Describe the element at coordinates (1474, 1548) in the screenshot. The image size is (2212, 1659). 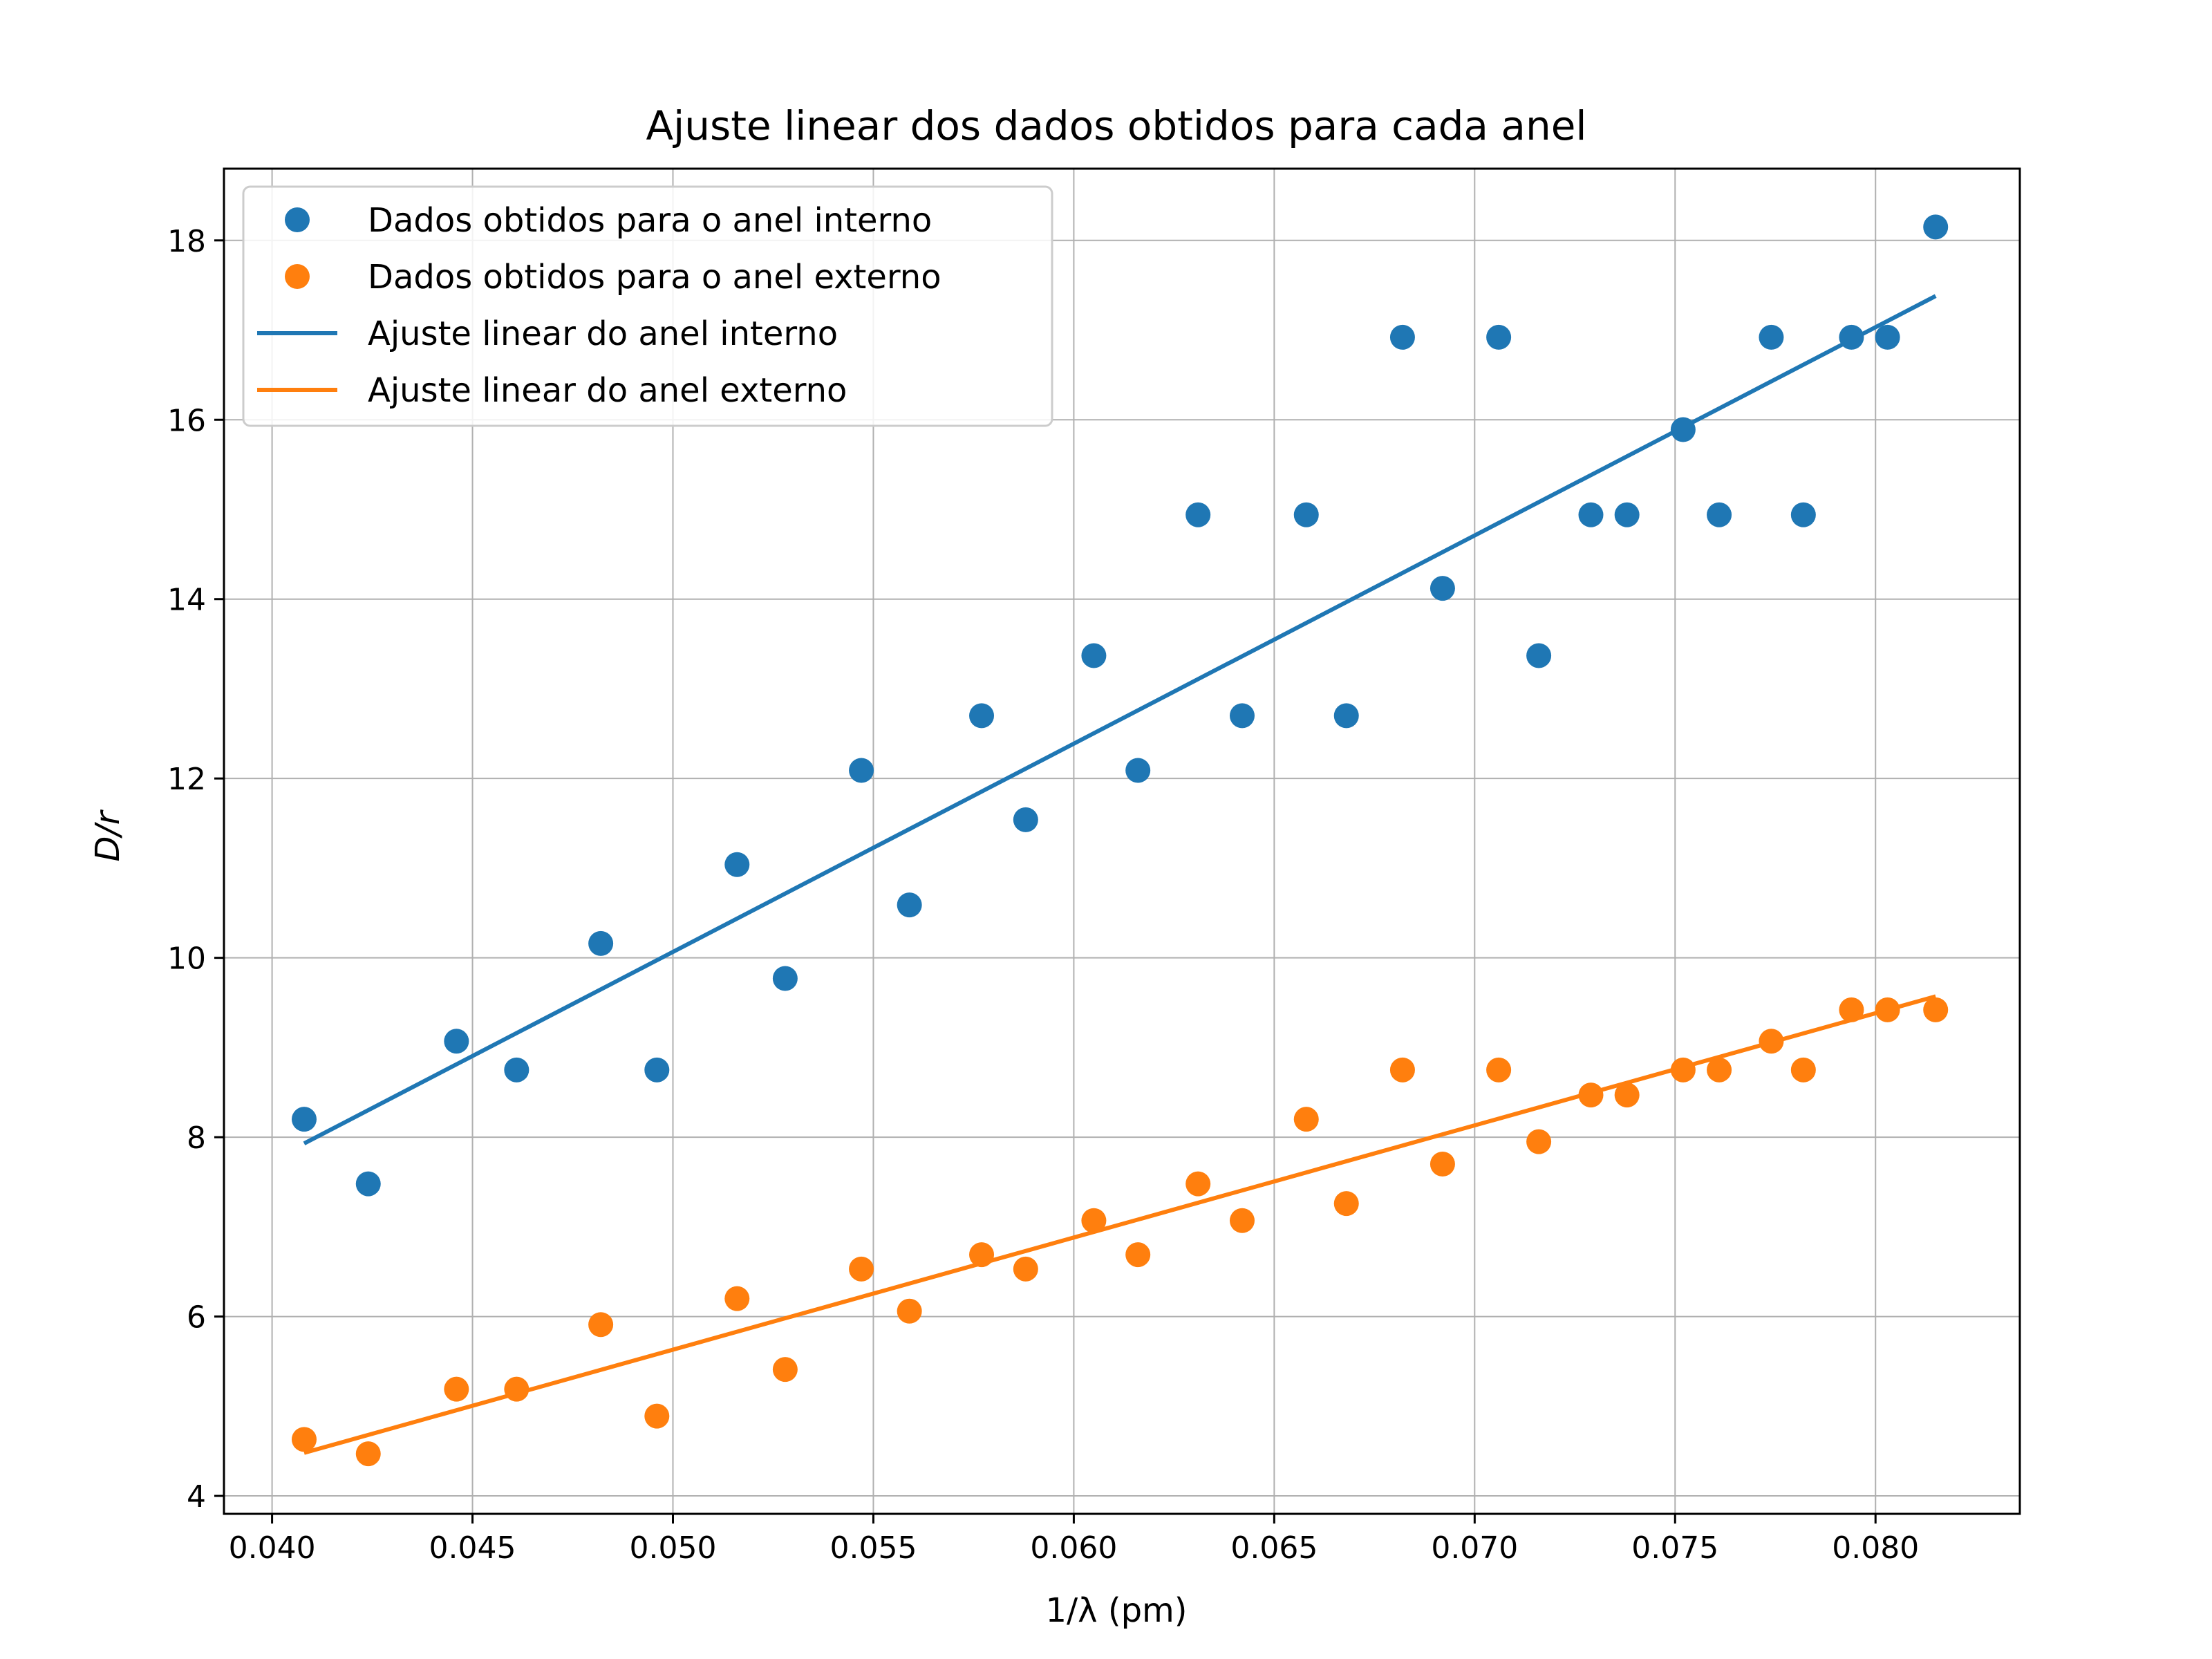
I see `x-tick-label: 0.070` at that location.